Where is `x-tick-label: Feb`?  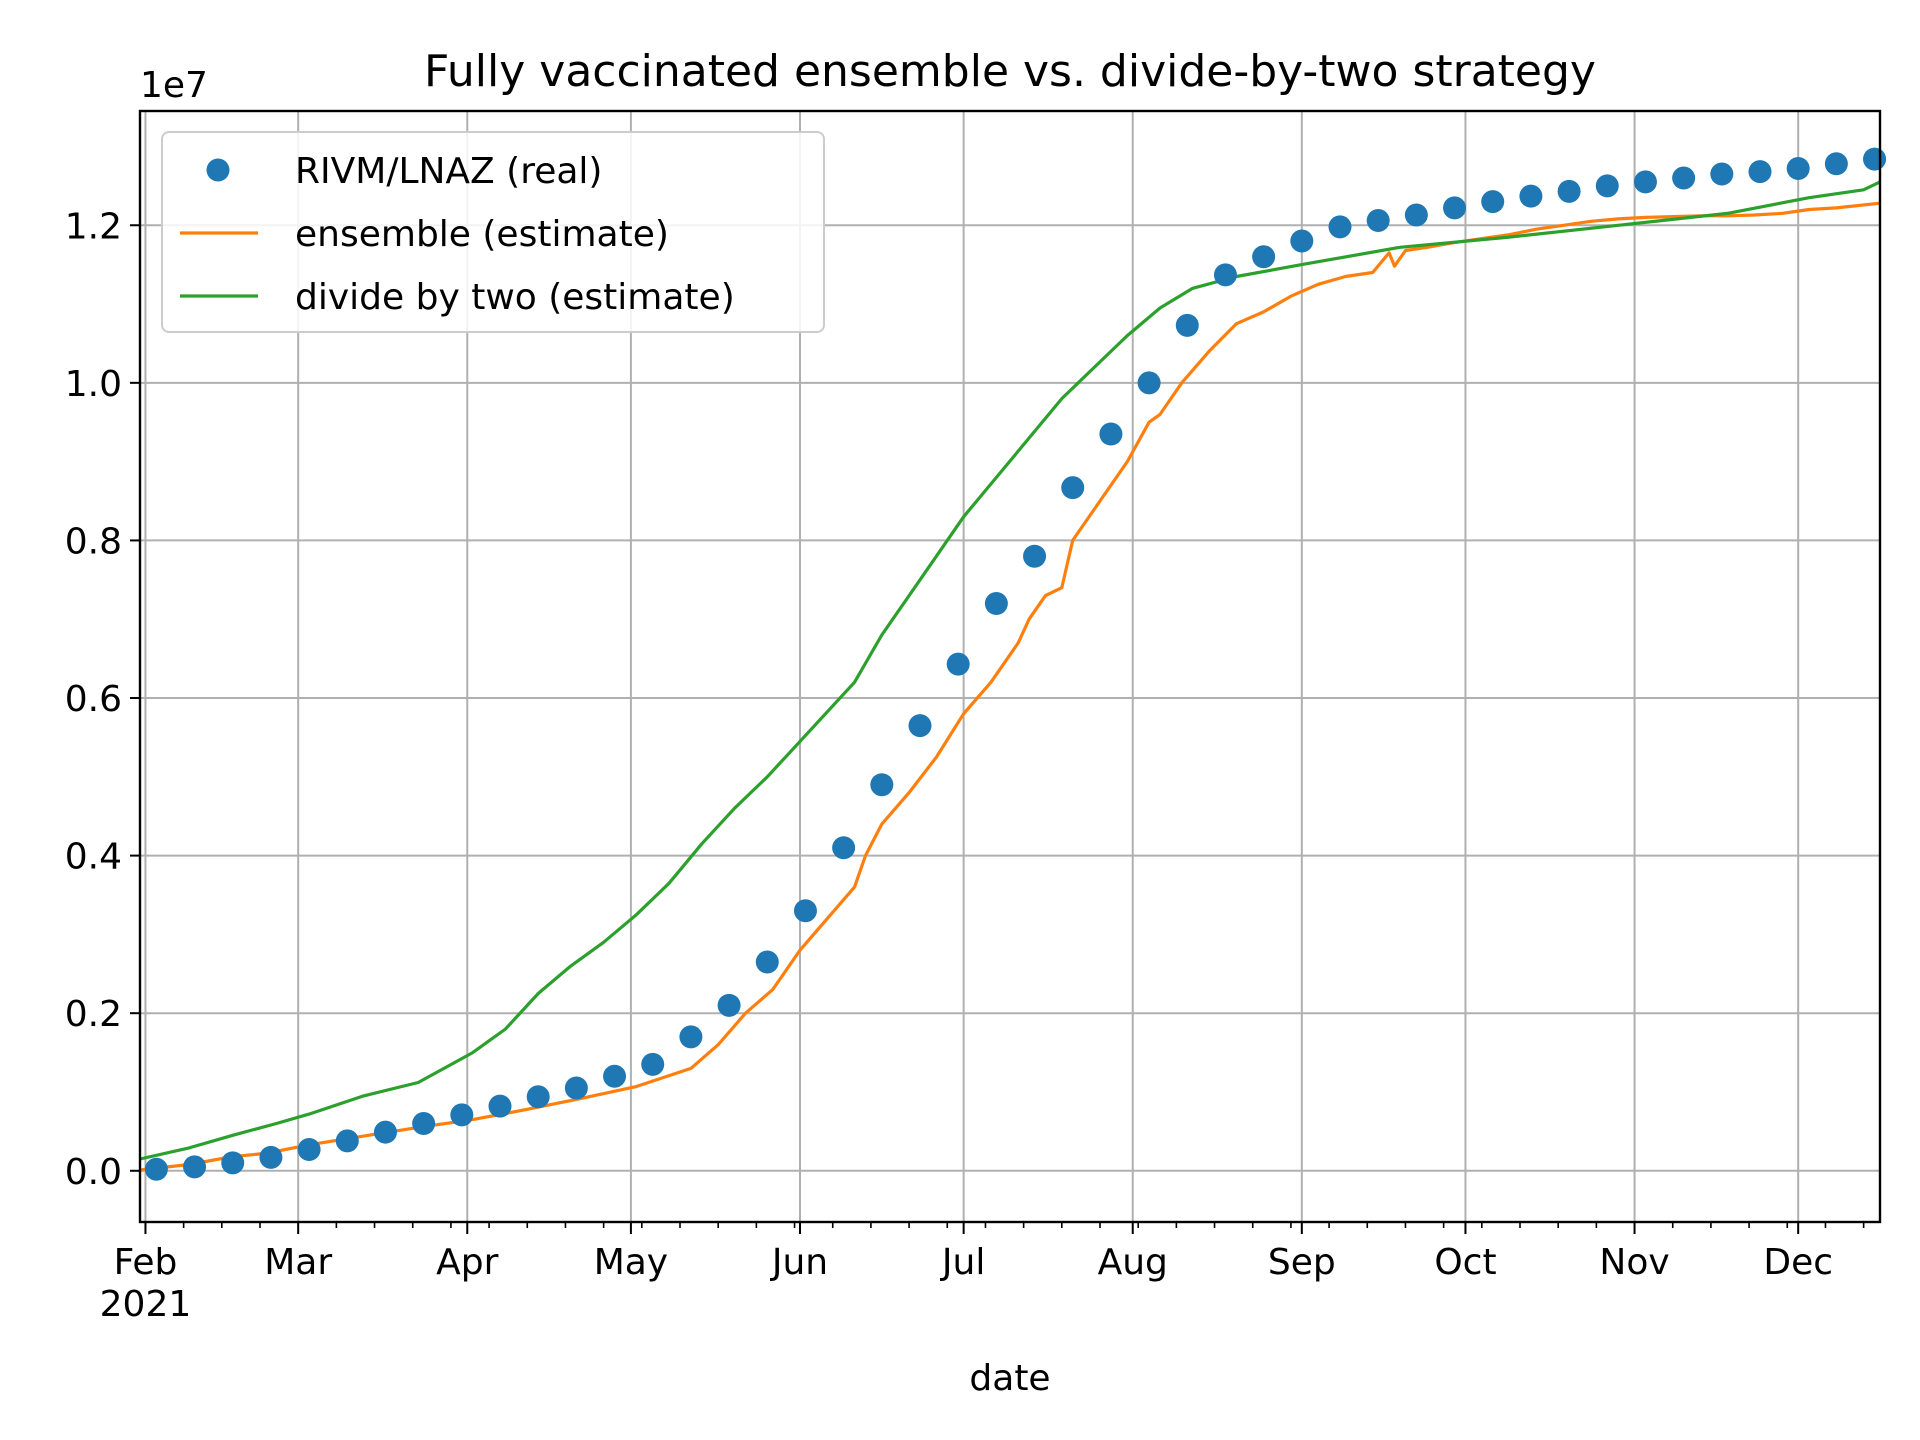
x-tick-label: Feb is located at coordinates (146, 1262).